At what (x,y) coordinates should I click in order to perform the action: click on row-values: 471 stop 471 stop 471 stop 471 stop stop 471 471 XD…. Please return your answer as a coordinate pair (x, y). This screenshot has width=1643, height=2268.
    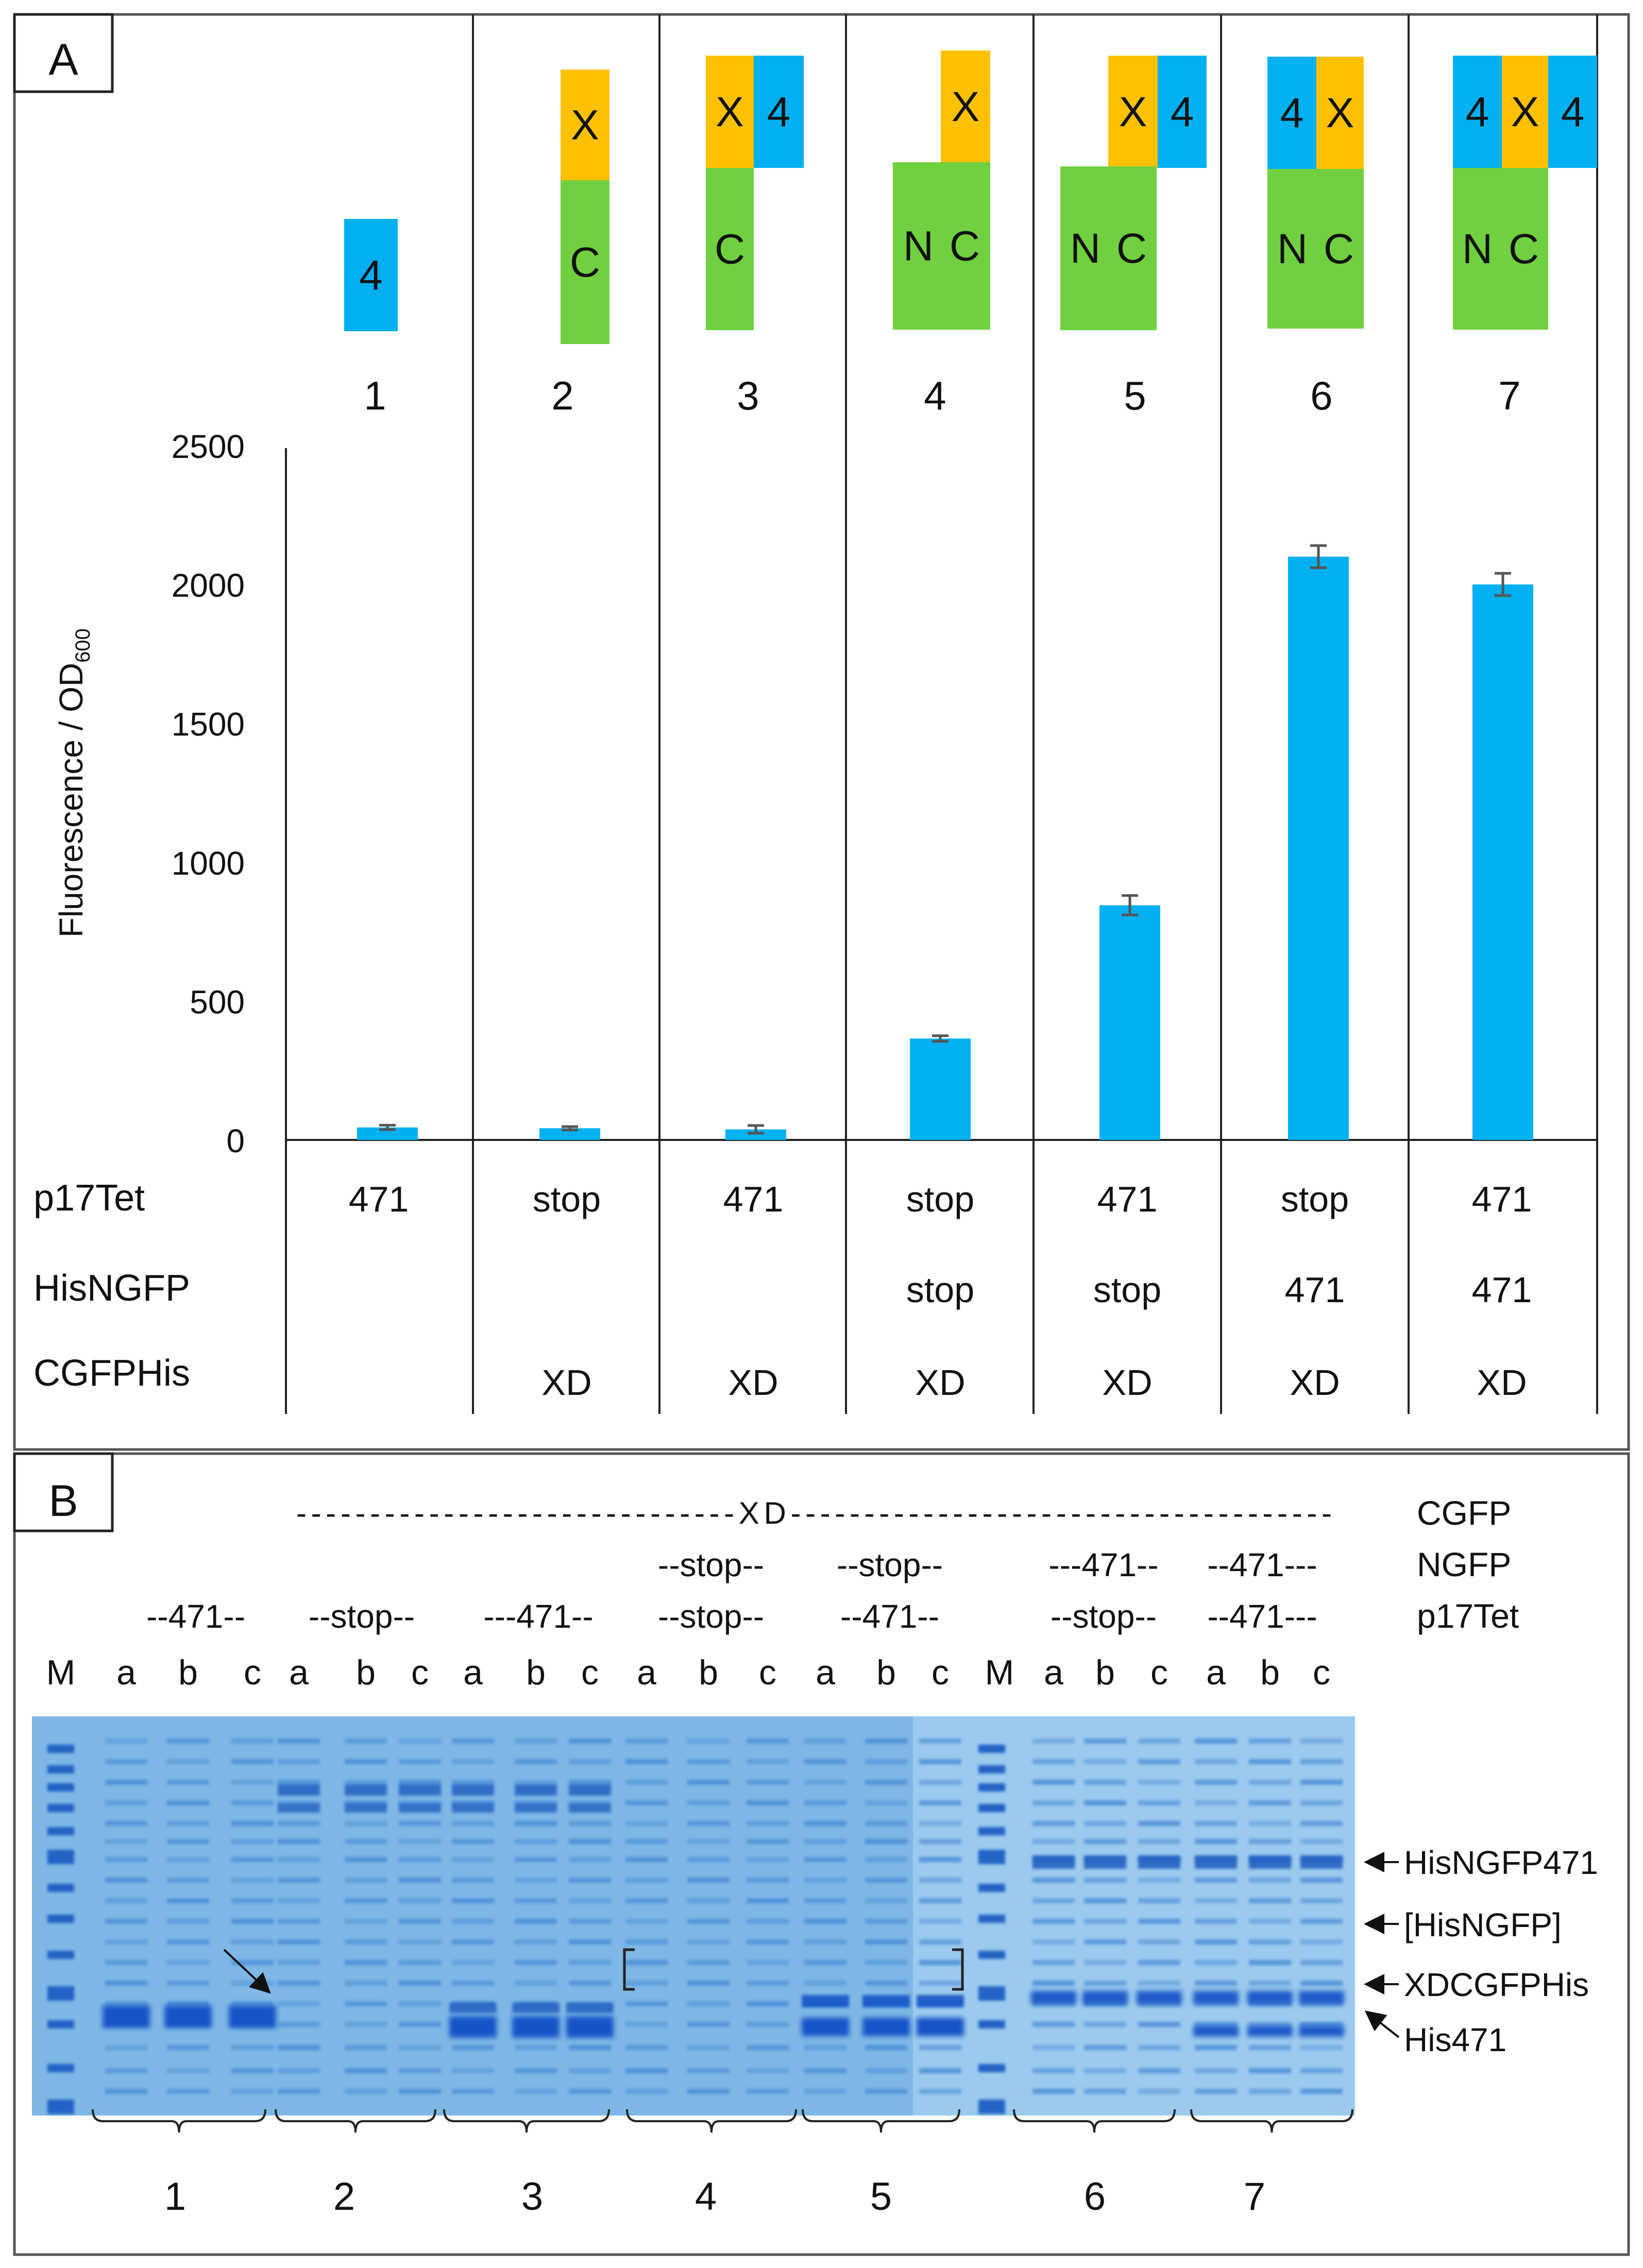
    Looking at the image, I should click on (940, 1291).